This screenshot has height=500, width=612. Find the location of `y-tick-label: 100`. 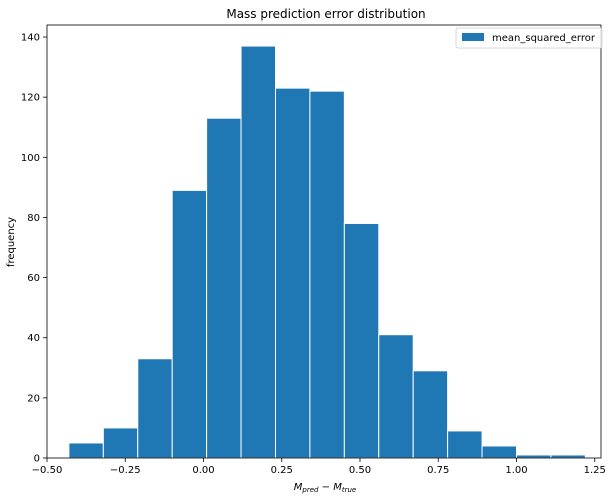

y-tick-label: 100 is located at coordinates (30, 158).